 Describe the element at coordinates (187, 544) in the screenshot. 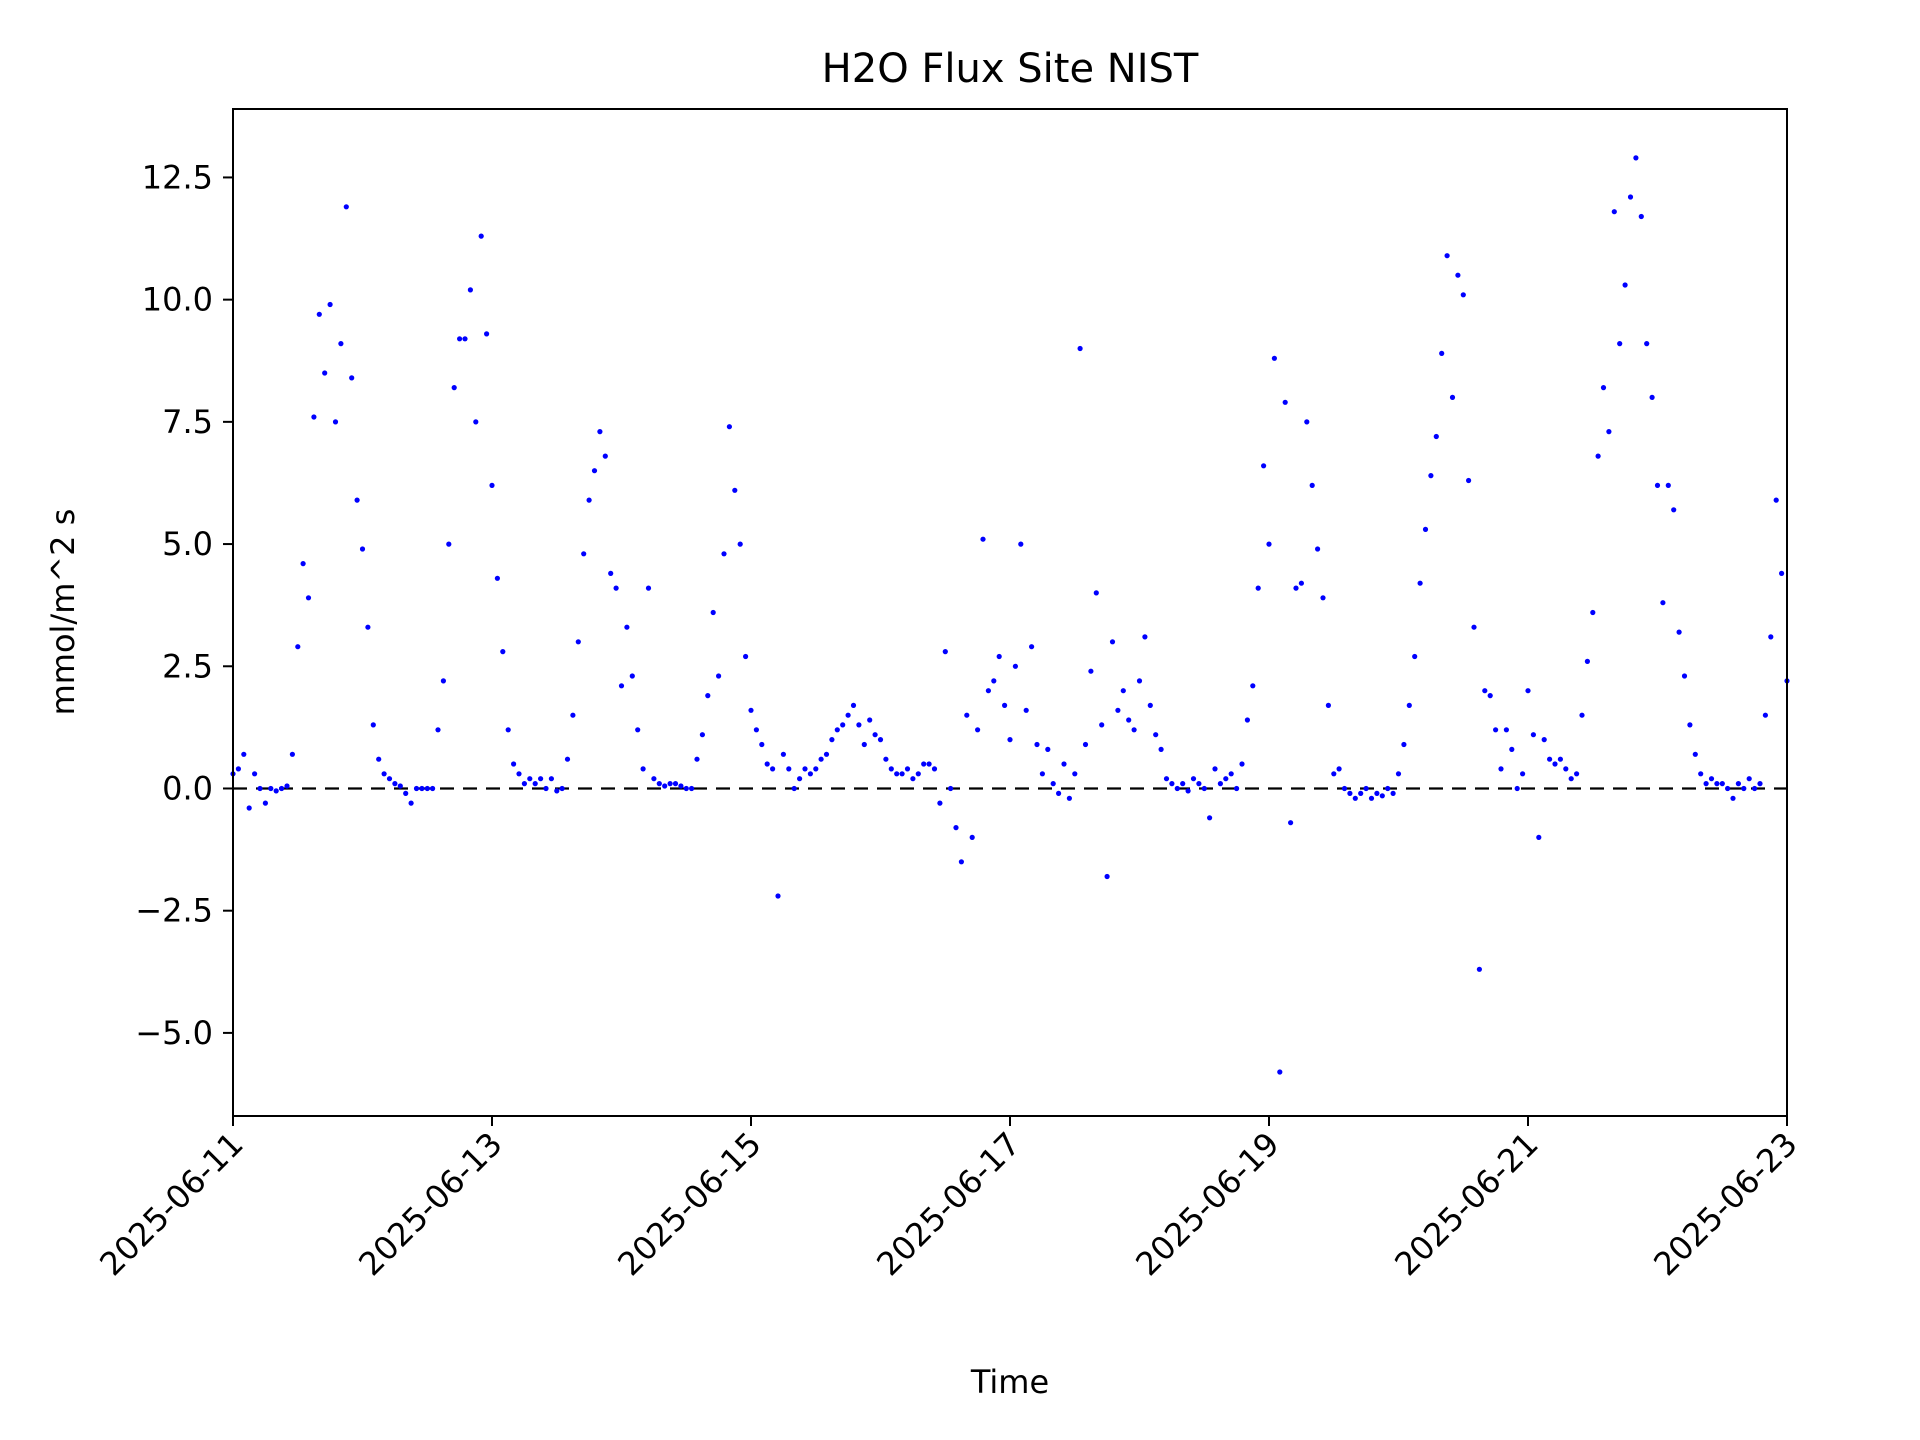

I see `y-tick-label: 5.0` at that location.